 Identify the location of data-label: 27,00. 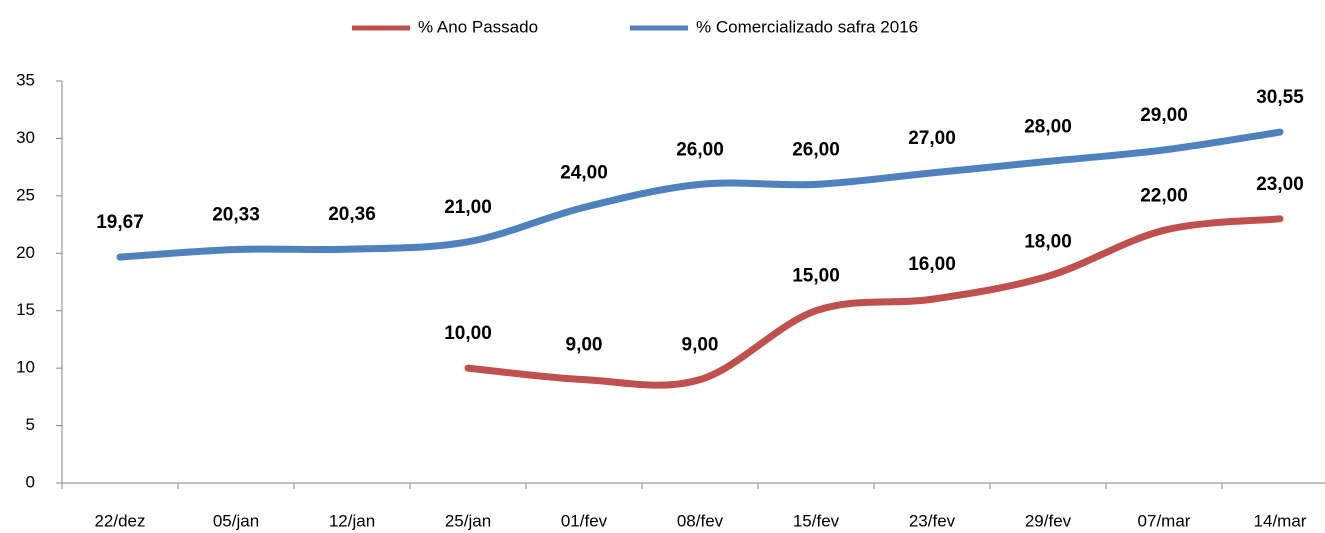
(932, 138).